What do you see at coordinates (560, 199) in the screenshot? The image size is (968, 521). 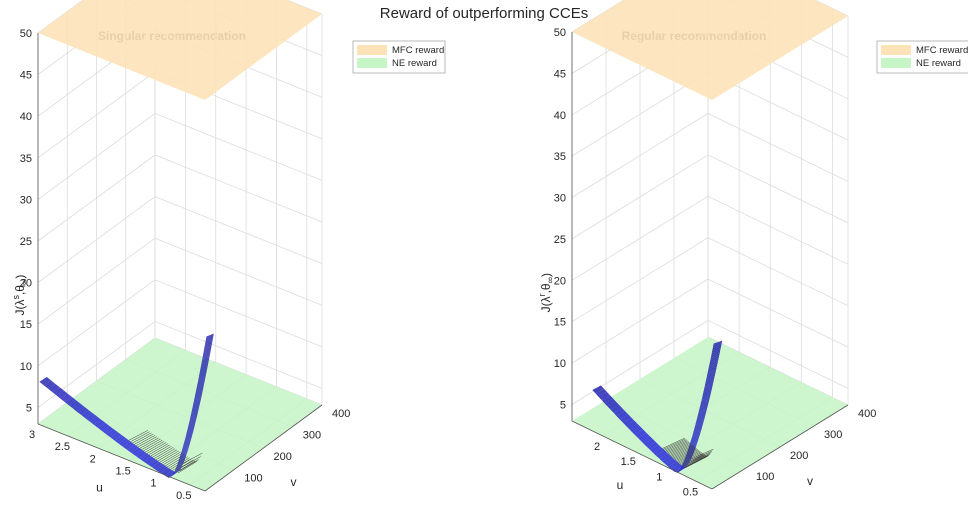 I see `z-tick-label: 30` at bounding box center [560, 199].